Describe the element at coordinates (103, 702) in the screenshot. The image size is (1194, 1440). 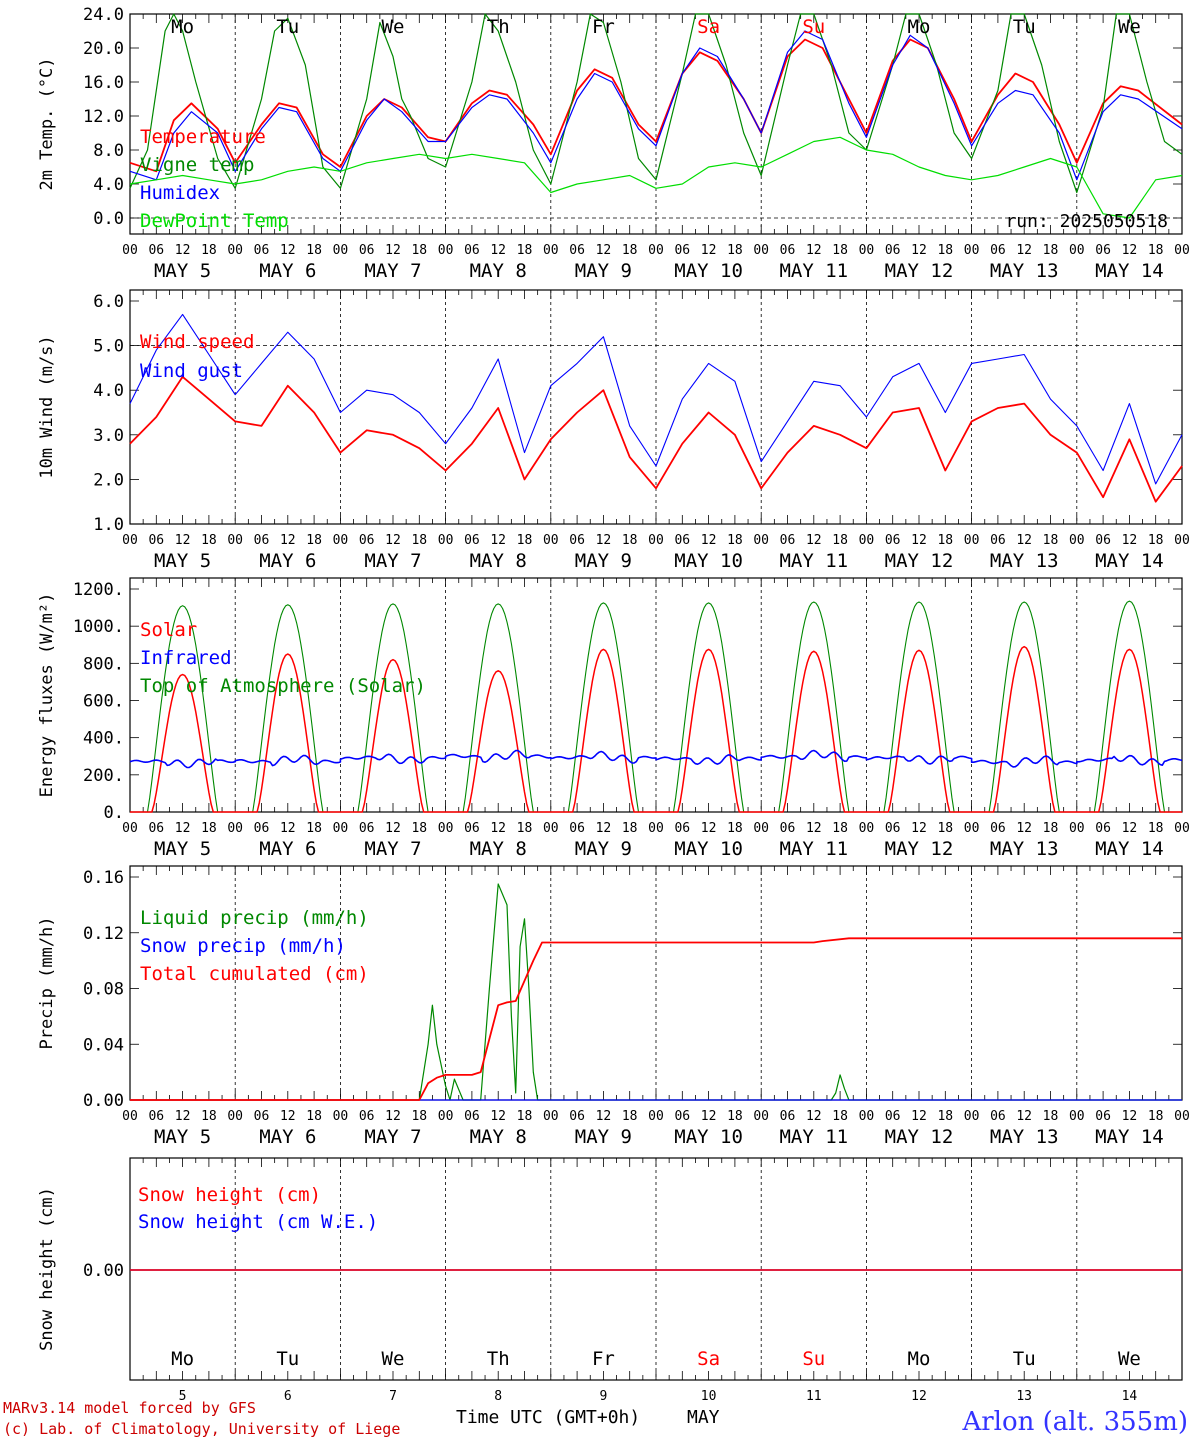
I see `y-tick-label: 600.` at that location.